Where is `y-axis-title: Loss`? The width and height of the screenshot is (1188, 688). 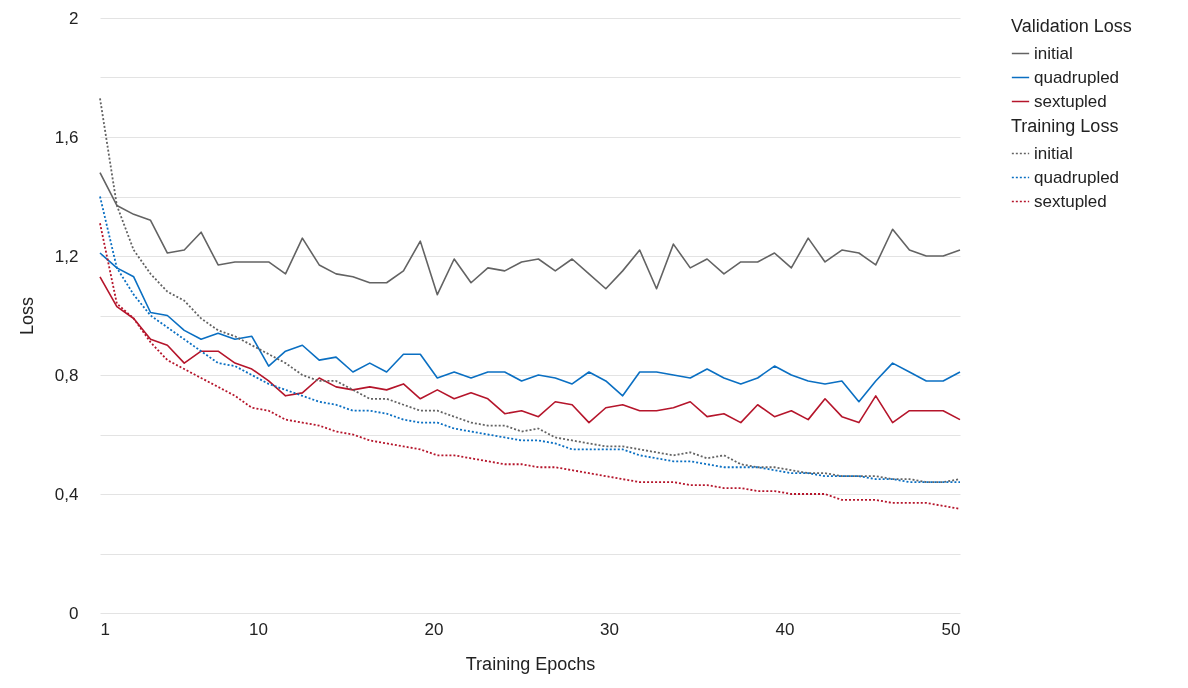
y-axis-title: Loss is located at coordinates (26, 316).